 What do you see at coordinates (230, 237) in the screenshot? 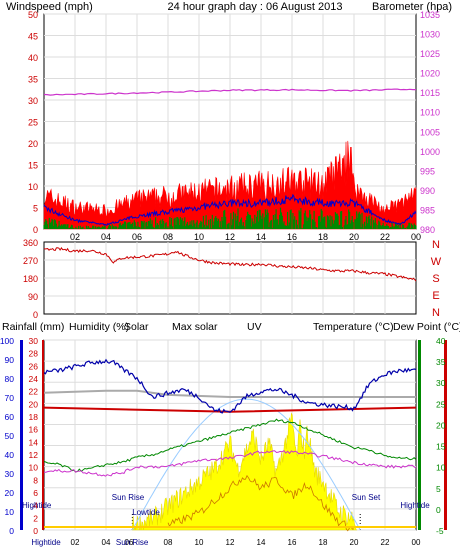
I see `wind-x-tick: 12` at bounding box center [230, 237].